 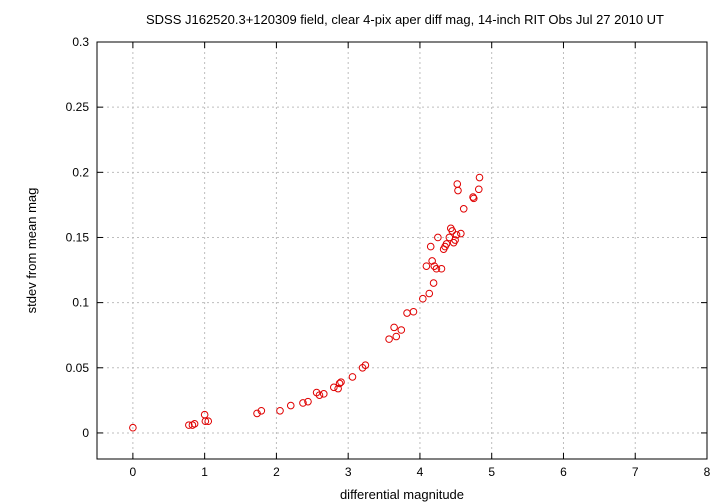 What do you see at coordinates (80, 42) in the screenshot?
I see `y-tick-label: 0.3` at bounding box center [80, 42].